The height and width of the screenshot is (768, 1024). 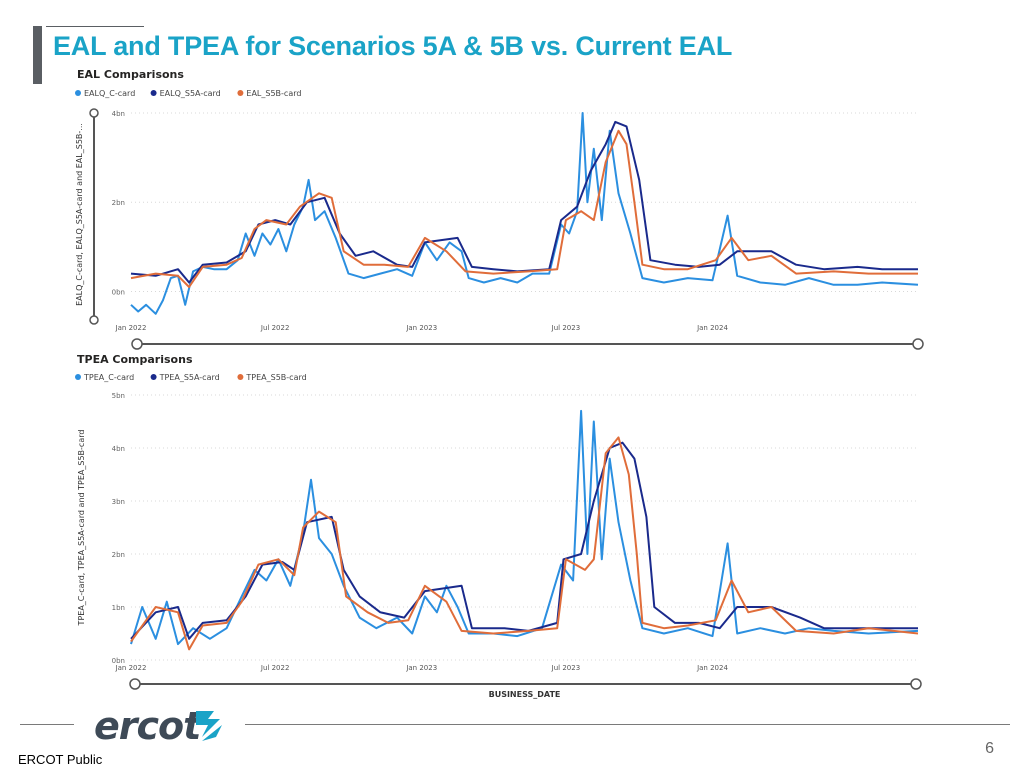 I want to click on legend-entry: EALQ_S5A-card, so click(x=190, y=93).